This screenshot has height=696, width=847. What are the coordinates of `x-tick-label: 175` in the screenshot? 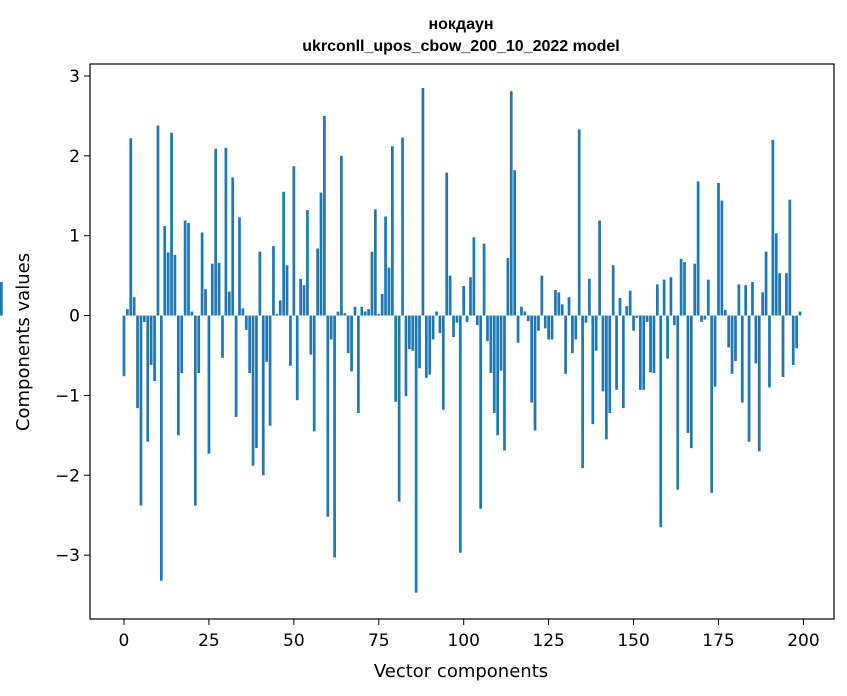 It's located at (718, 641).